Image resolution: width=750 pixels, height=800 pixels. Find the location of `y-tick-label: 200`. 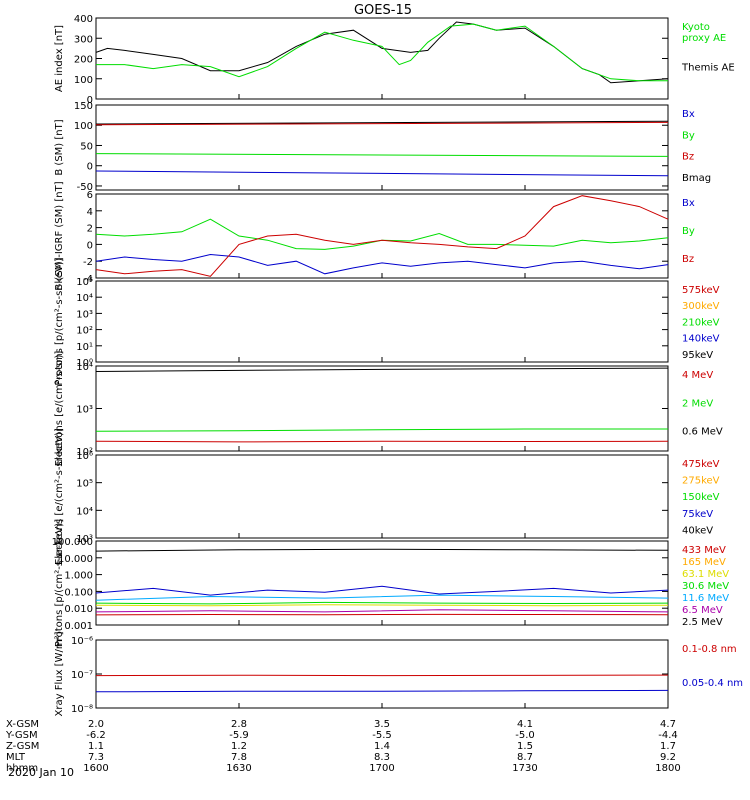

y-tick-label: 200 is located at coordinates (83, 60).